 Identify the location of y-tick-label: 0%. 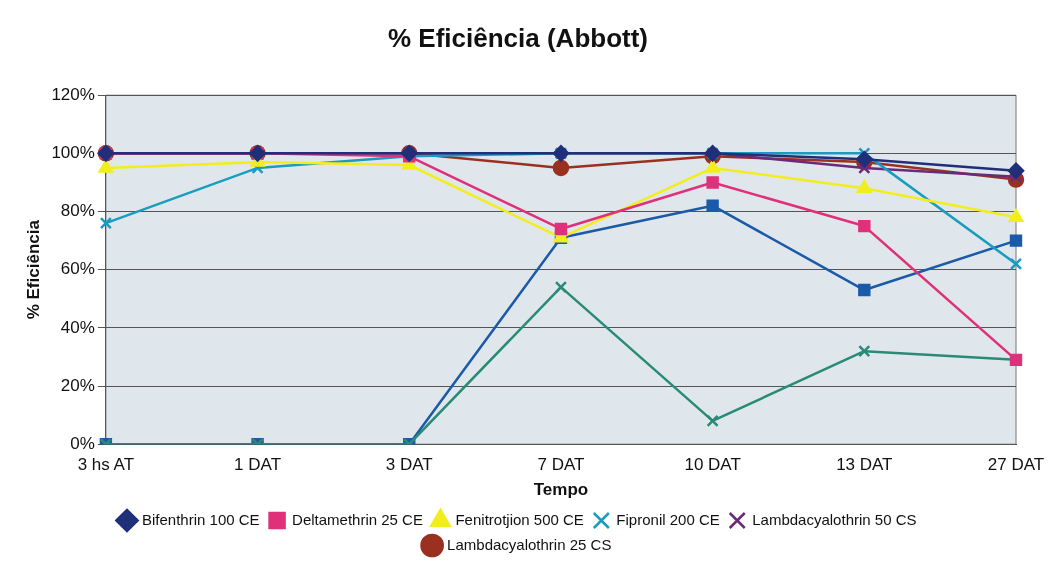
(82, 443).